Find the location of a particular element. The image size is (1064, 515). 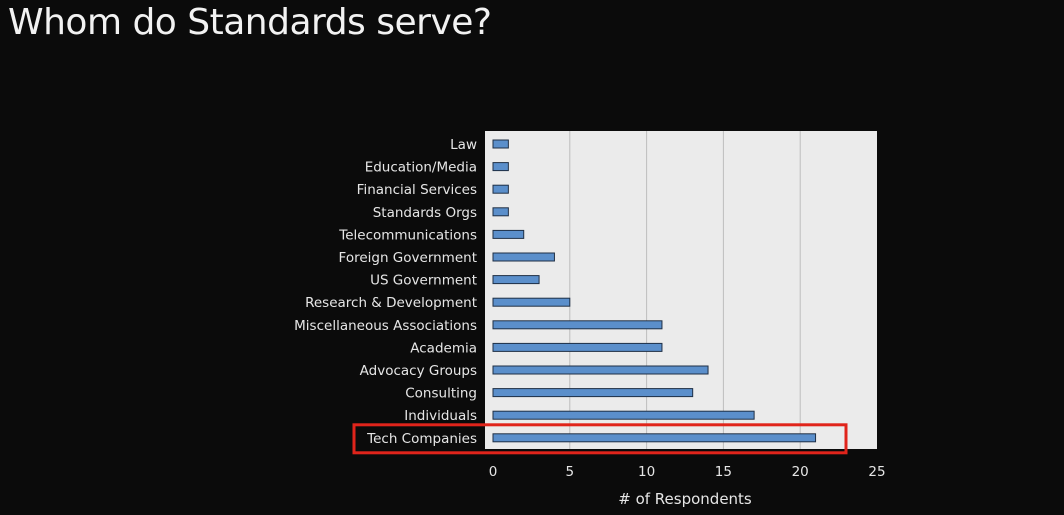

category-label: Telecommunications is located at coordinates (407, 235).